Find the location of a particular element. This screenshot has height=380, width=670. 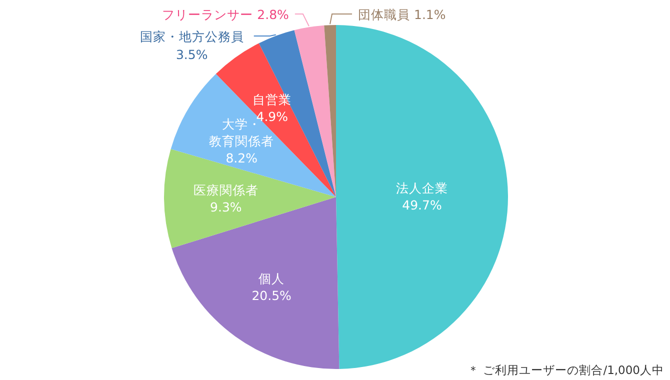

data-label: 20.5% is located at coordinates (272, 295).